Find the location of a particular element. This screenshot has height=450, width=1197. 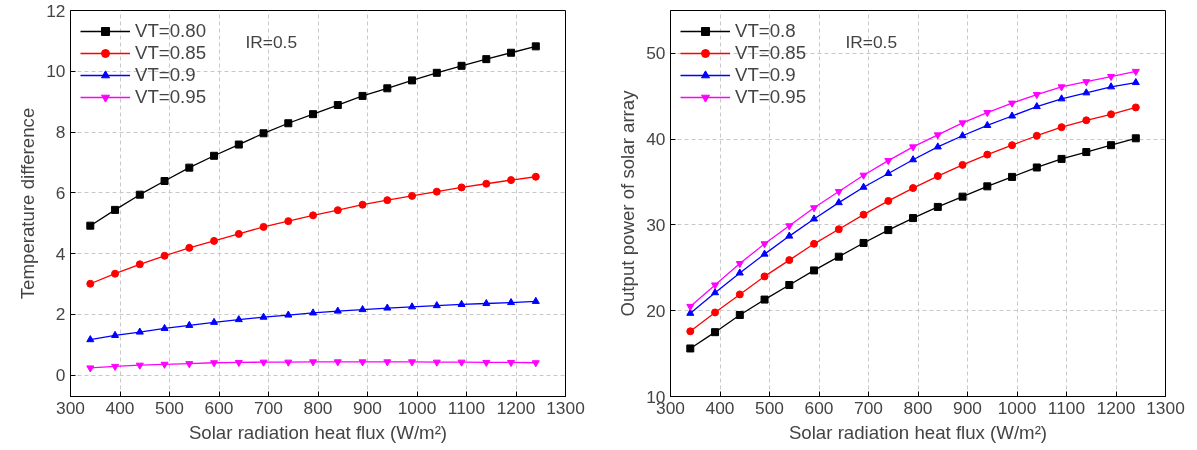

y-tick-label: 10 is located at coordinates (56, 71).